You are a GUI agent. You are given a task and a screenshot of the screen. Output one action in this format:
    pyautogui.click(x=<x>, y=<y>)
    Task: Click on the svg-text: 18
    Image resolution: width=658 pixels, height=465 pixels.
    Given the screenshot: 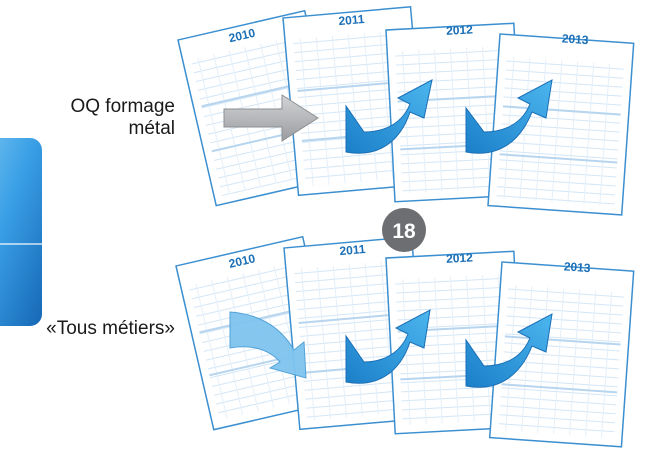 What is the action you would take?
    pyautogui.click(x=404, y=231)
    